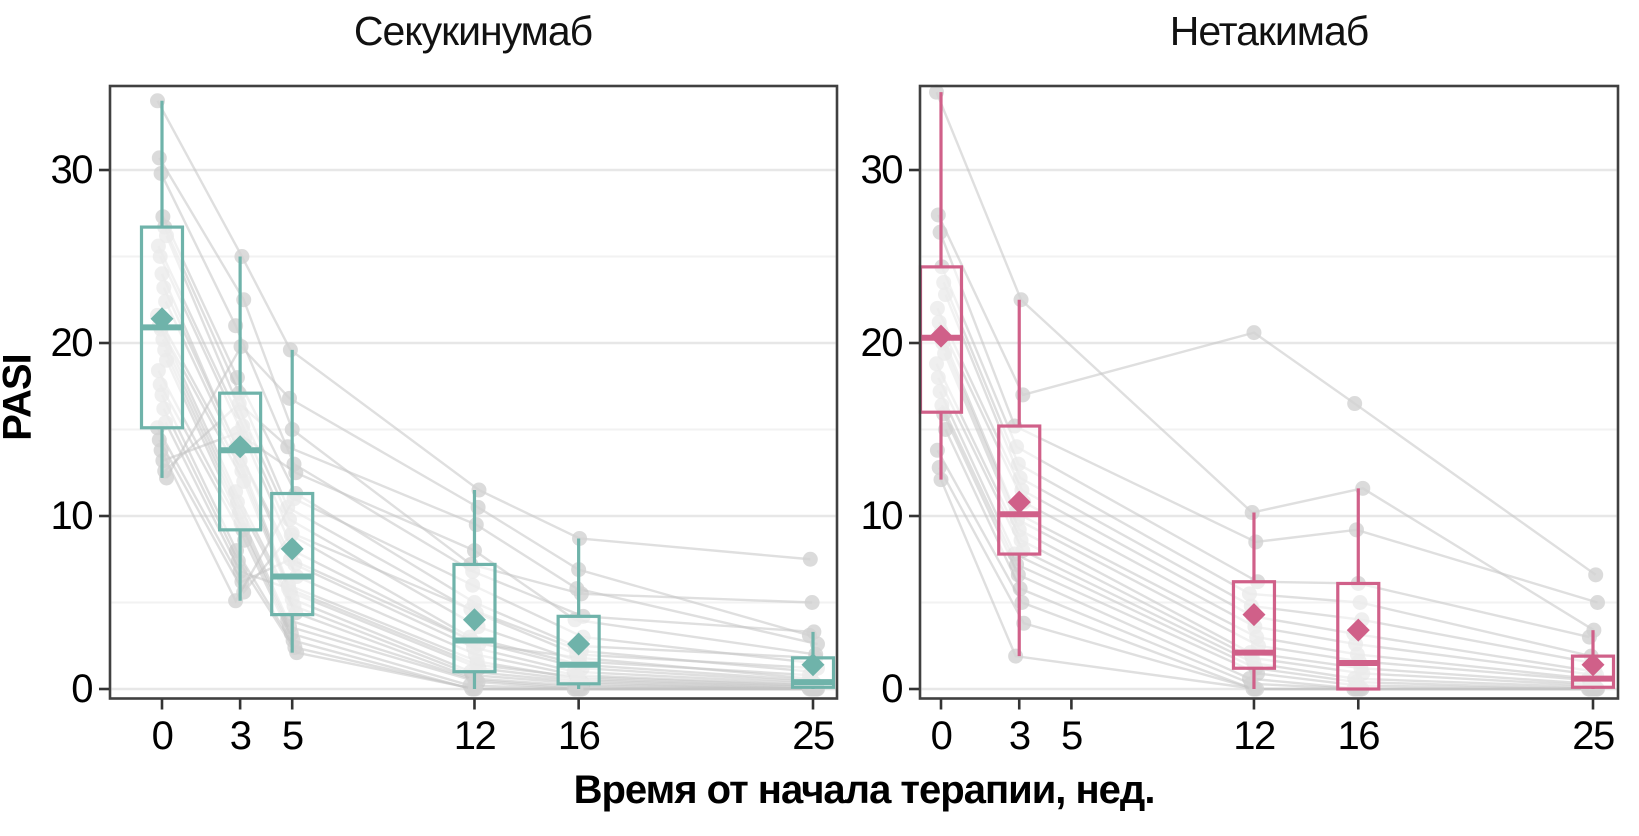  What do you see at coordinates (20, 397) in the screenshot?
I see `y-axis-title: PASI` at bounding box center [20, 397].